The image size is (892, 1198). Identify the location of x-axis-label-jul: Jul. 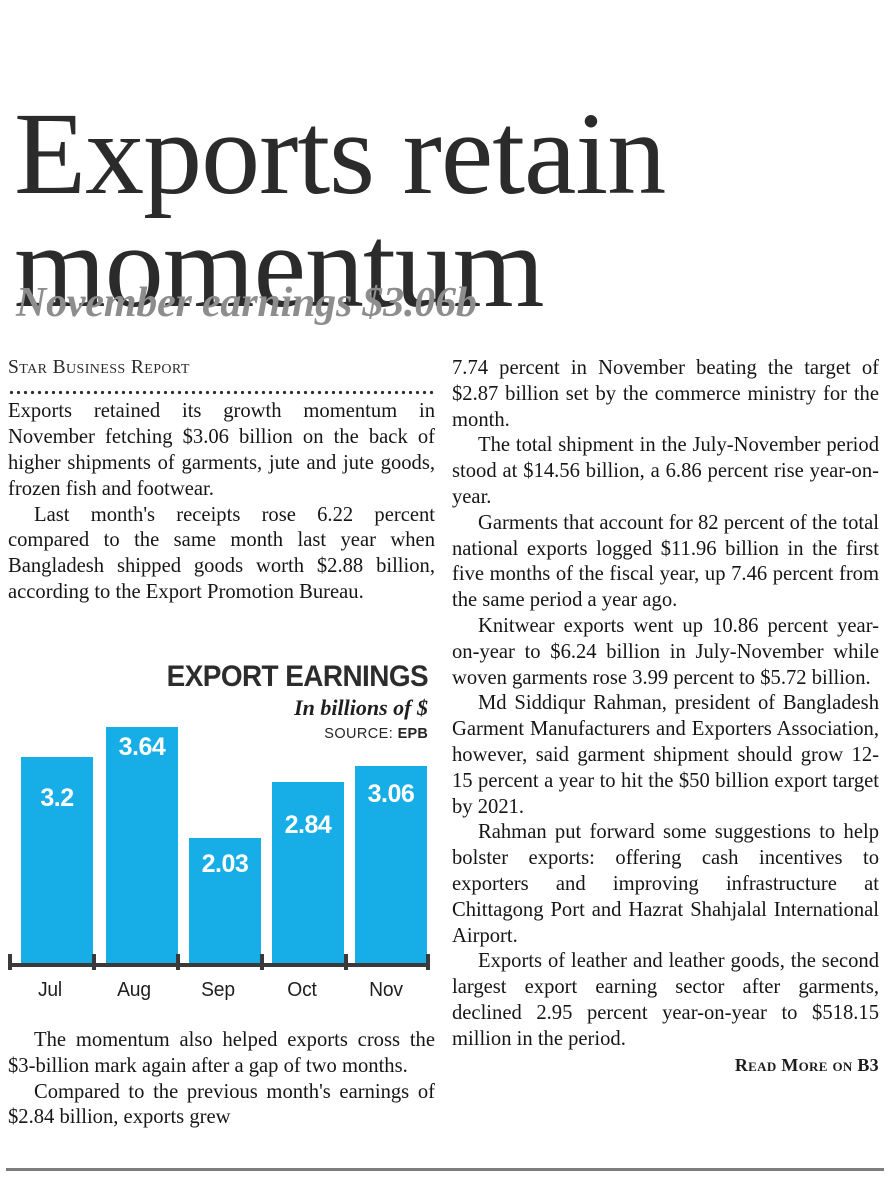
(50, 989).